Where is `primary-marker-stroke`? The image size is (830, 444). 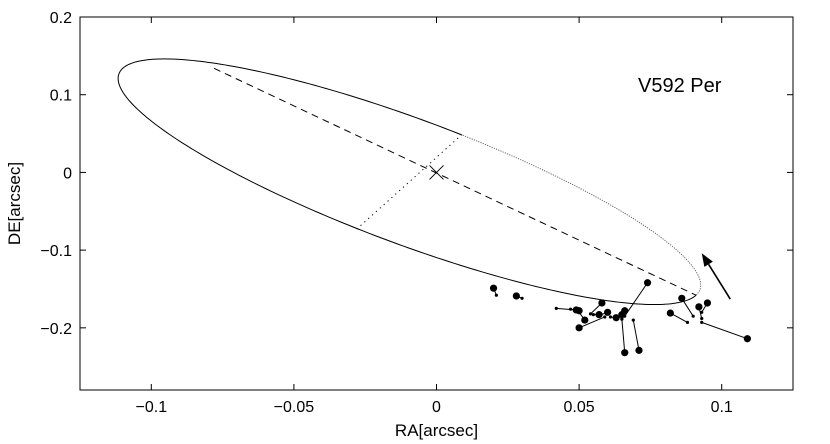 primary-marker-stroke is located at coordinates (436, 172).